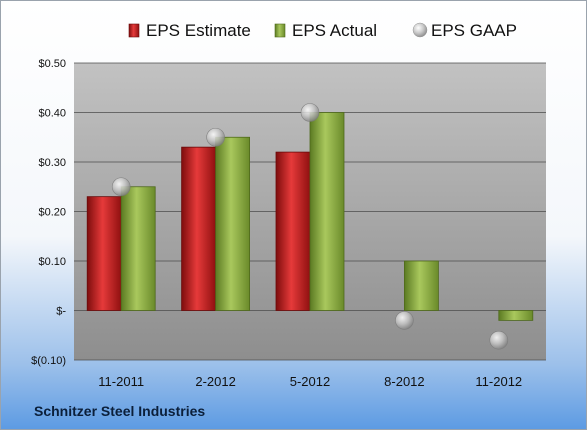 The width and height of the screenshot is (587, 431). I want to click on y-tick-label: $0.20, so click(52, 213).